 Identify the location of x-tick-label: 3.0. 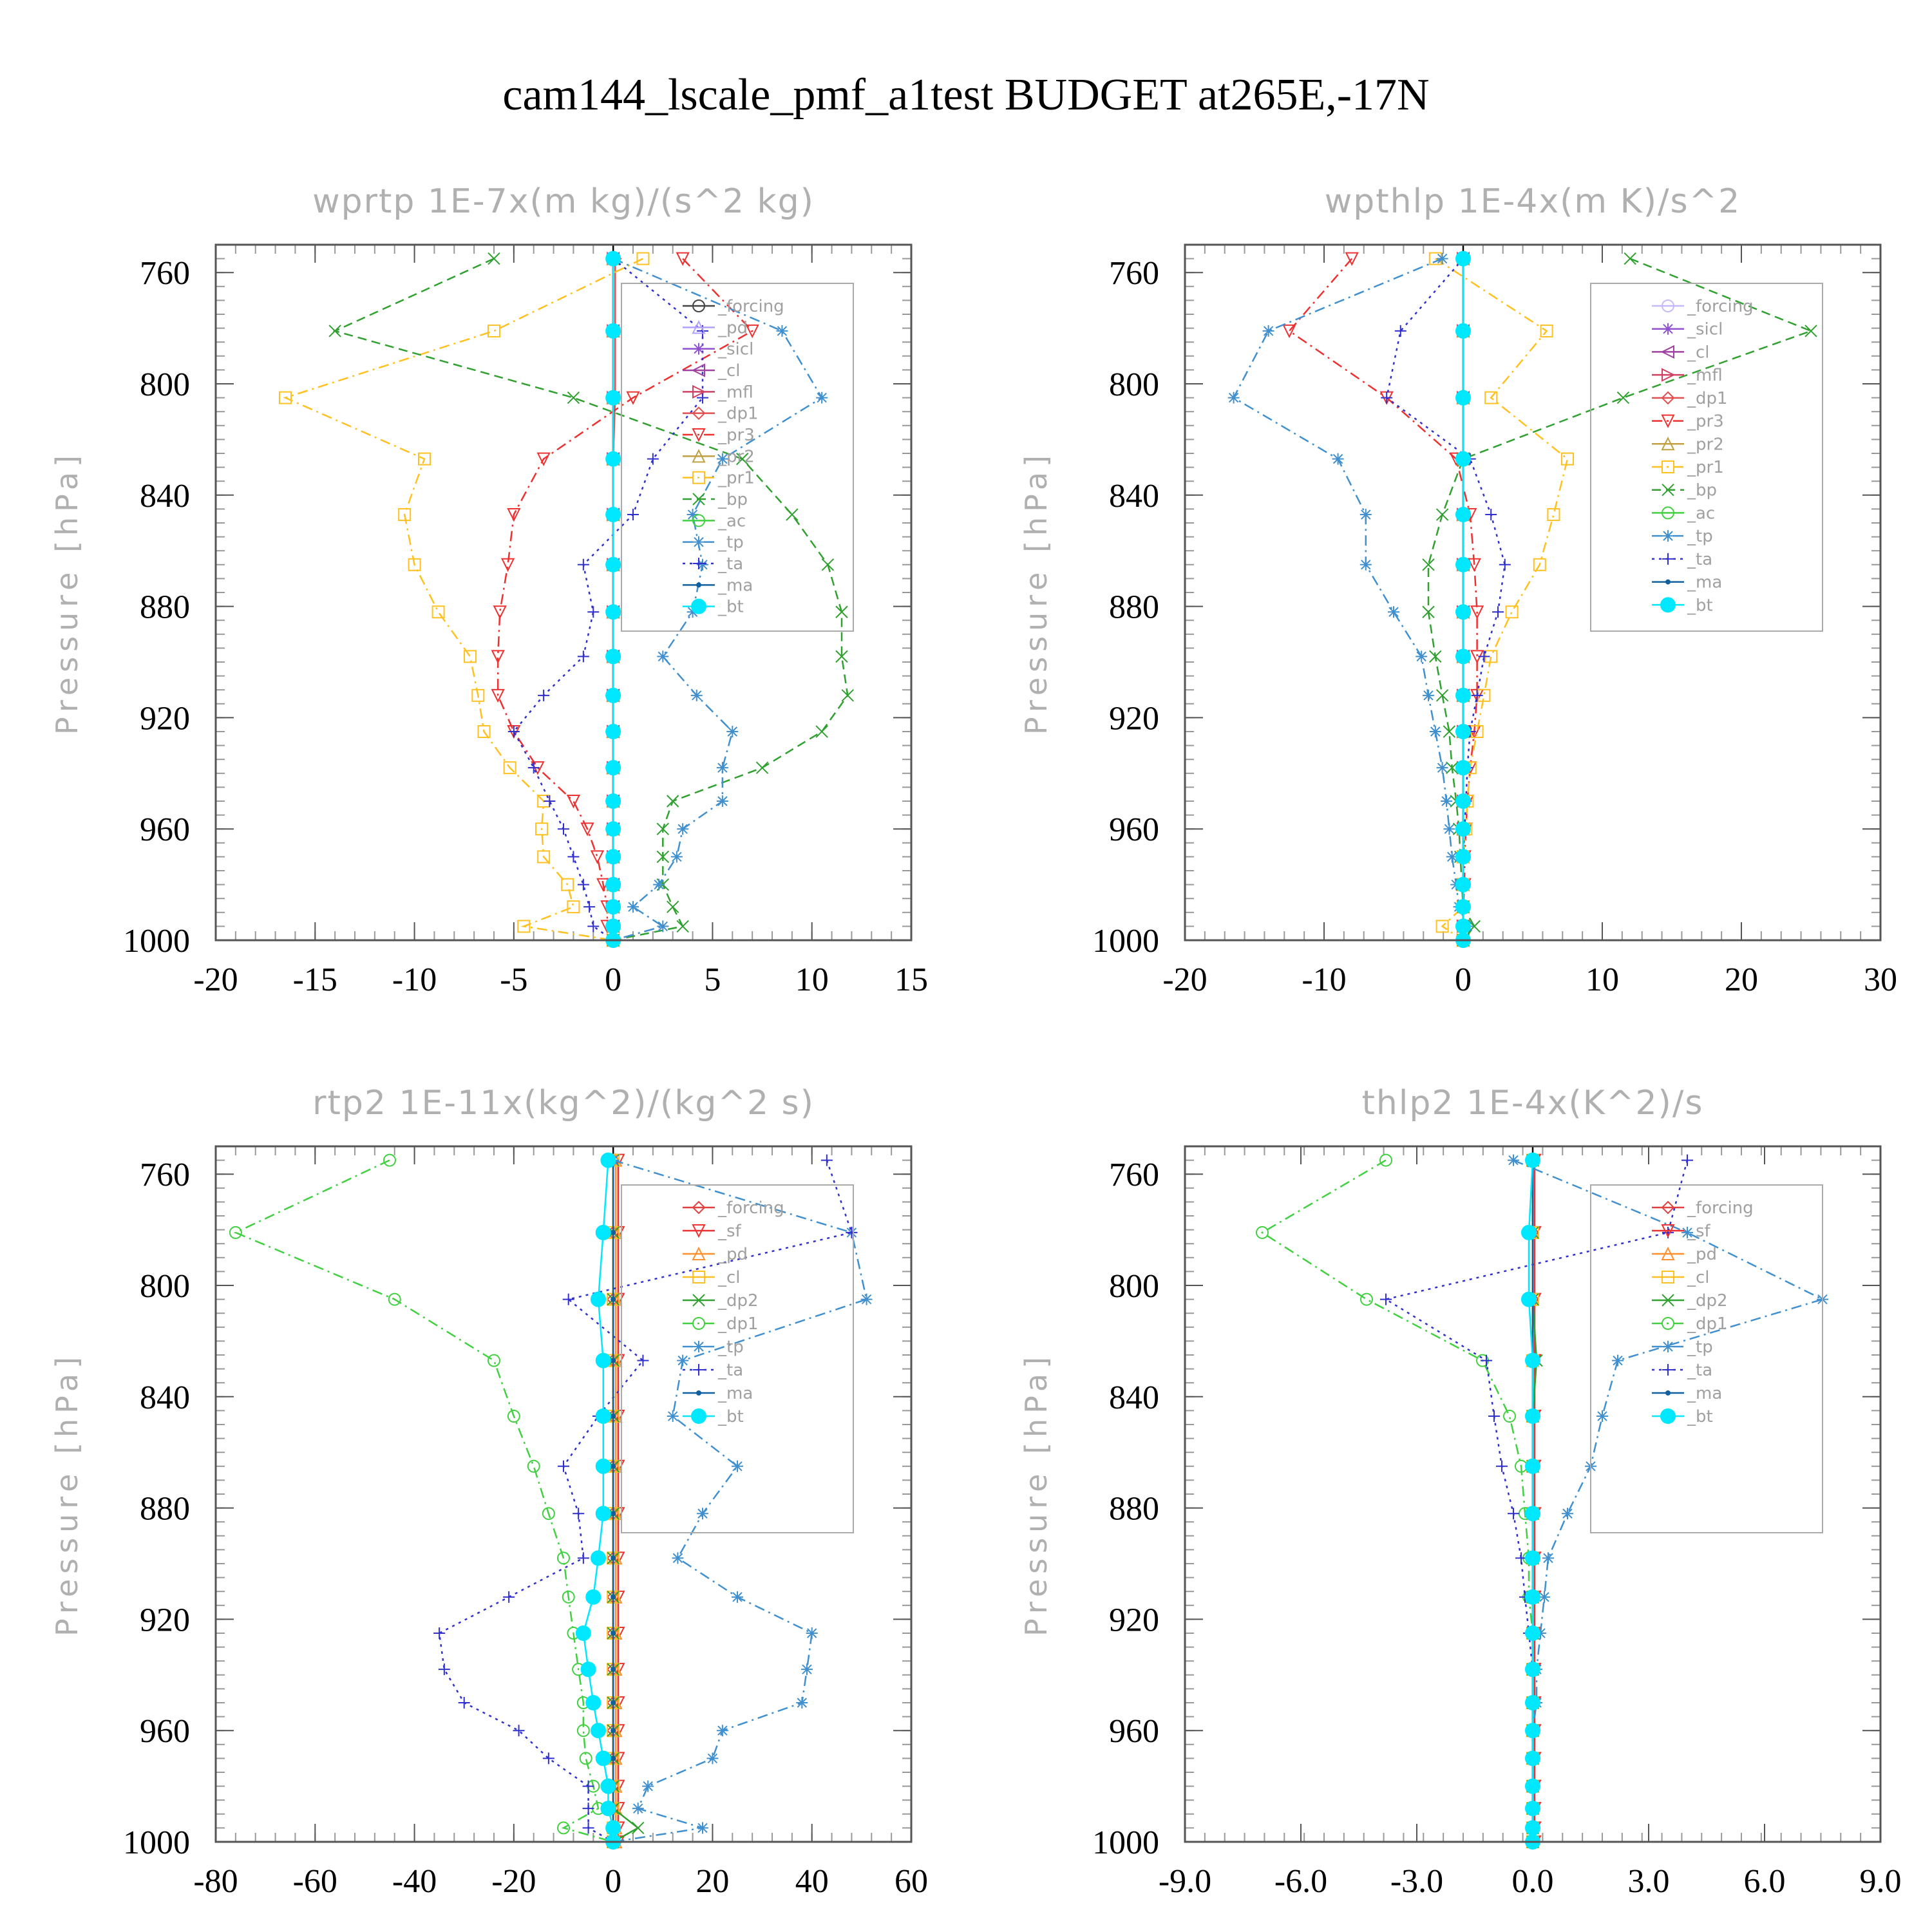
(1649, 1882).